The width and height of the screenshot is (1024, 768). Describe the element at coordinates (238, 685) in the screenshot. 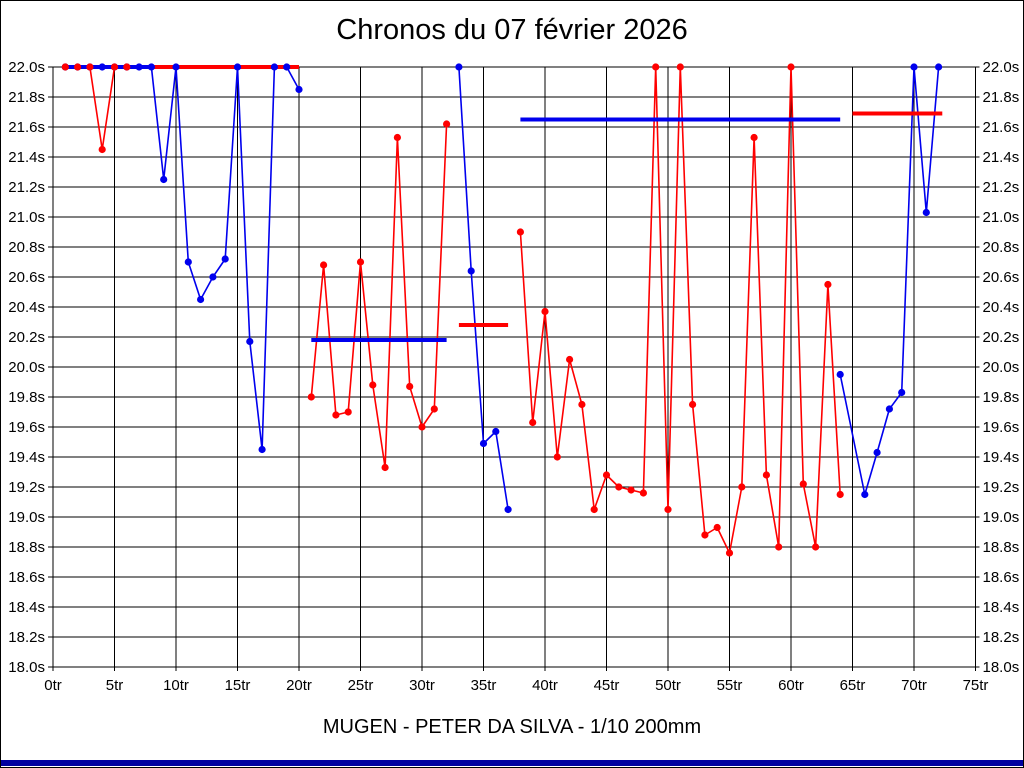

I see `x-axis-label: 15tr` at that location.